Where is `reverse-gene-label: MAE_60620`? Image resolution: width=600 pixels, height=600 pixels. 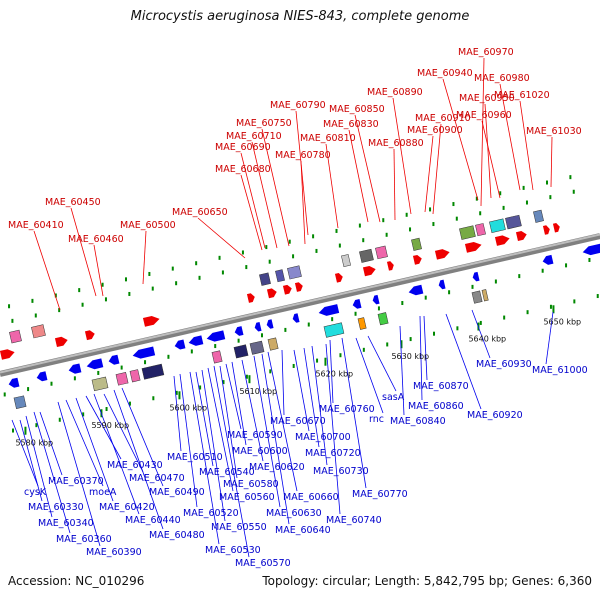 reverse-gene-label: MAE_60620 is located at coordinates (277, 467).